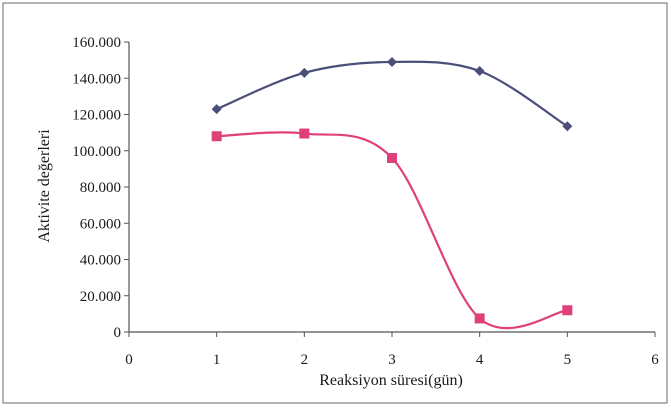 The height and width of the screenshot is (412, 671). I want to click on x-tick-label: 4, so click(480, 360).